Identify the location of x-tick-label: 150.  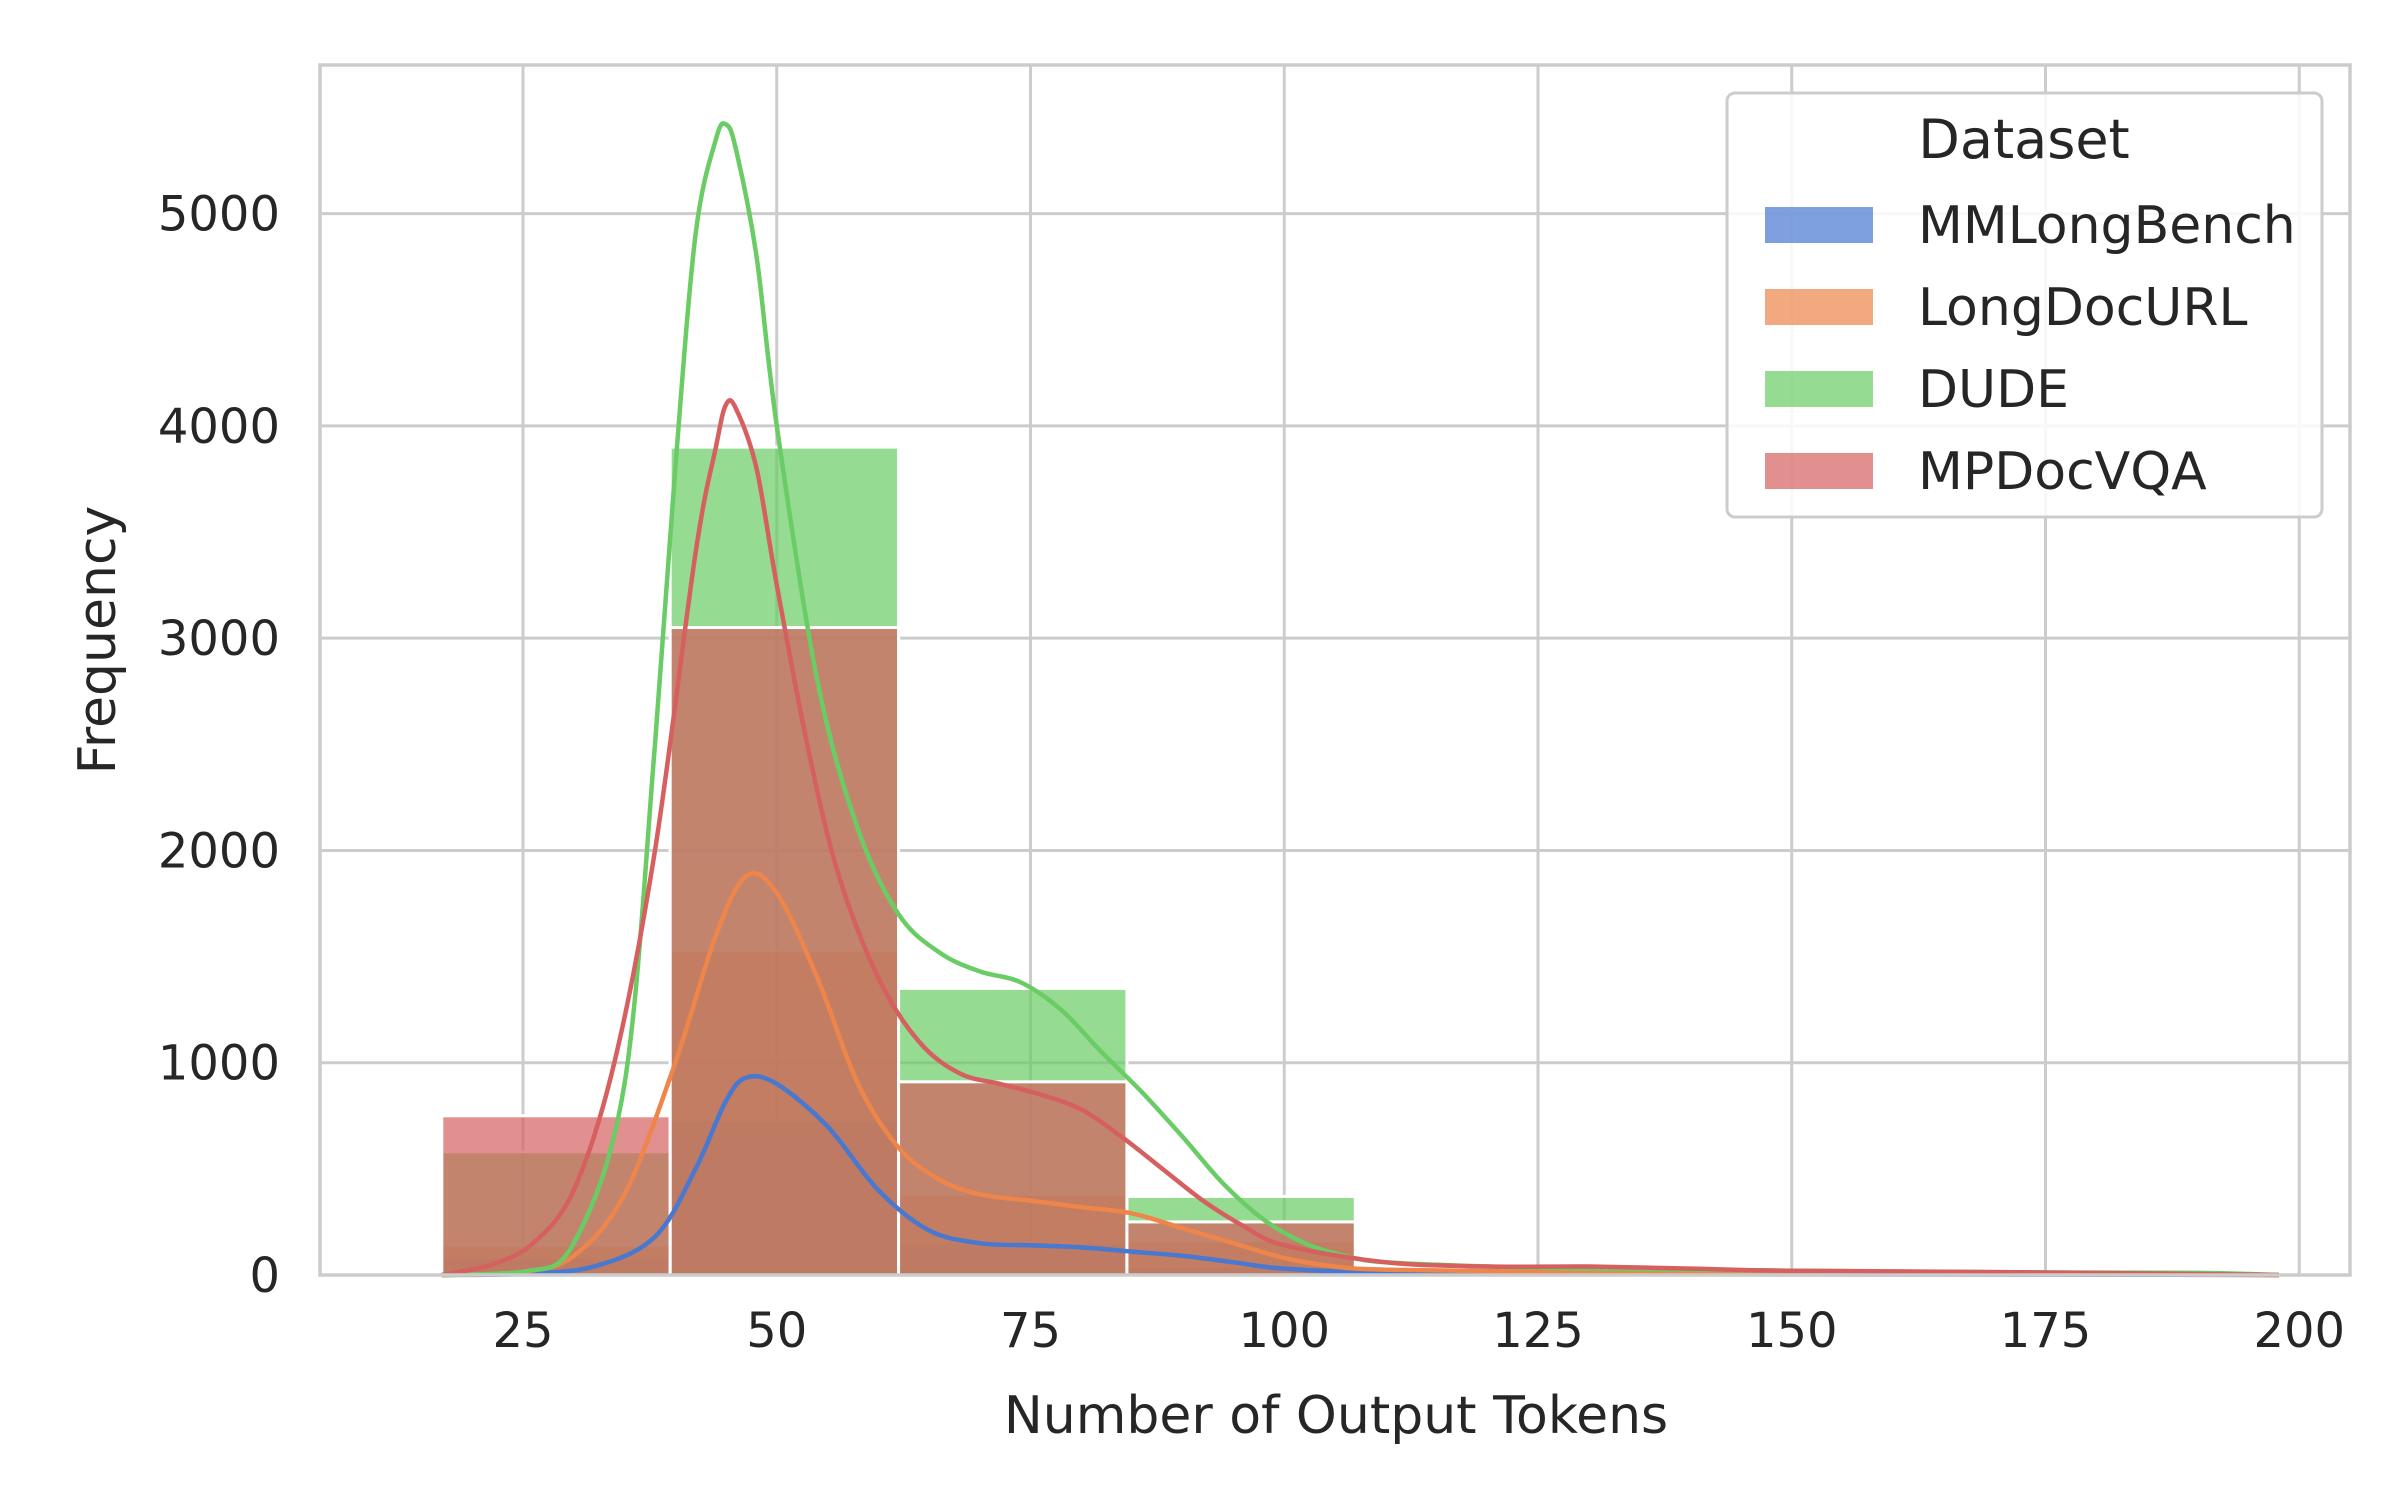
(1792, 1331).